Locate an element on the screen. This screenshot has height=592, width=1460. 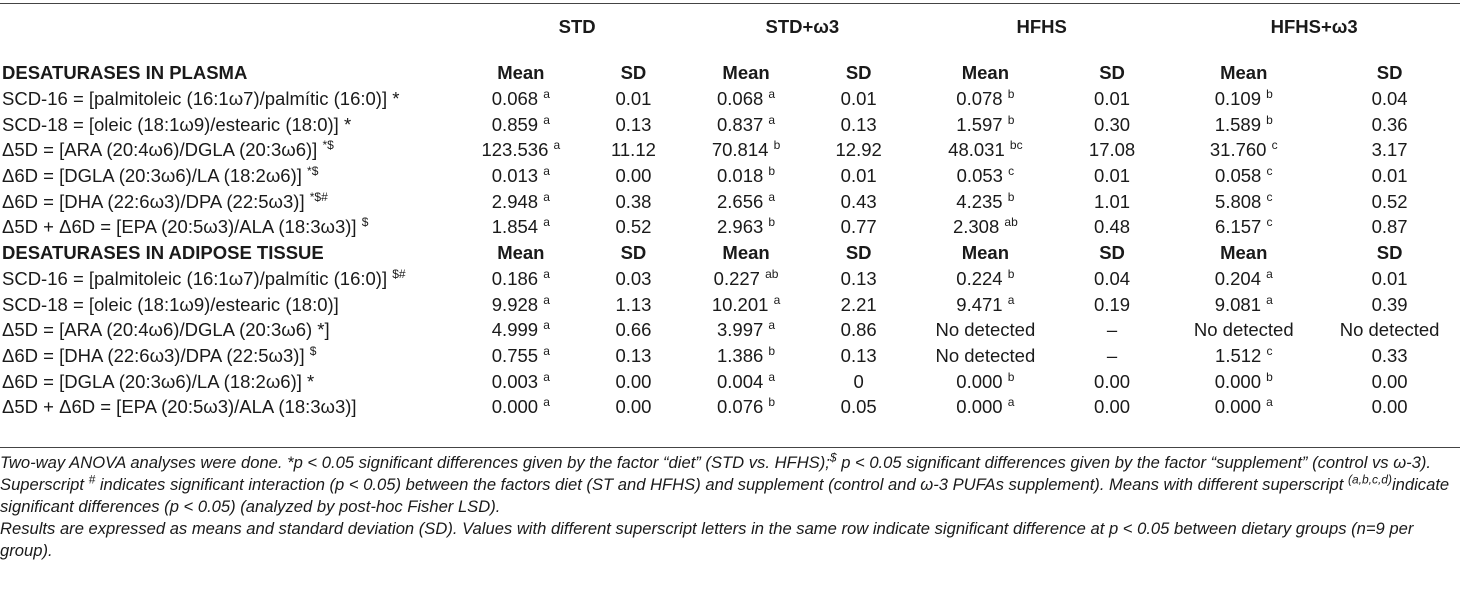
sd-cell: 1.01 is located at coordinates (1112, 202).